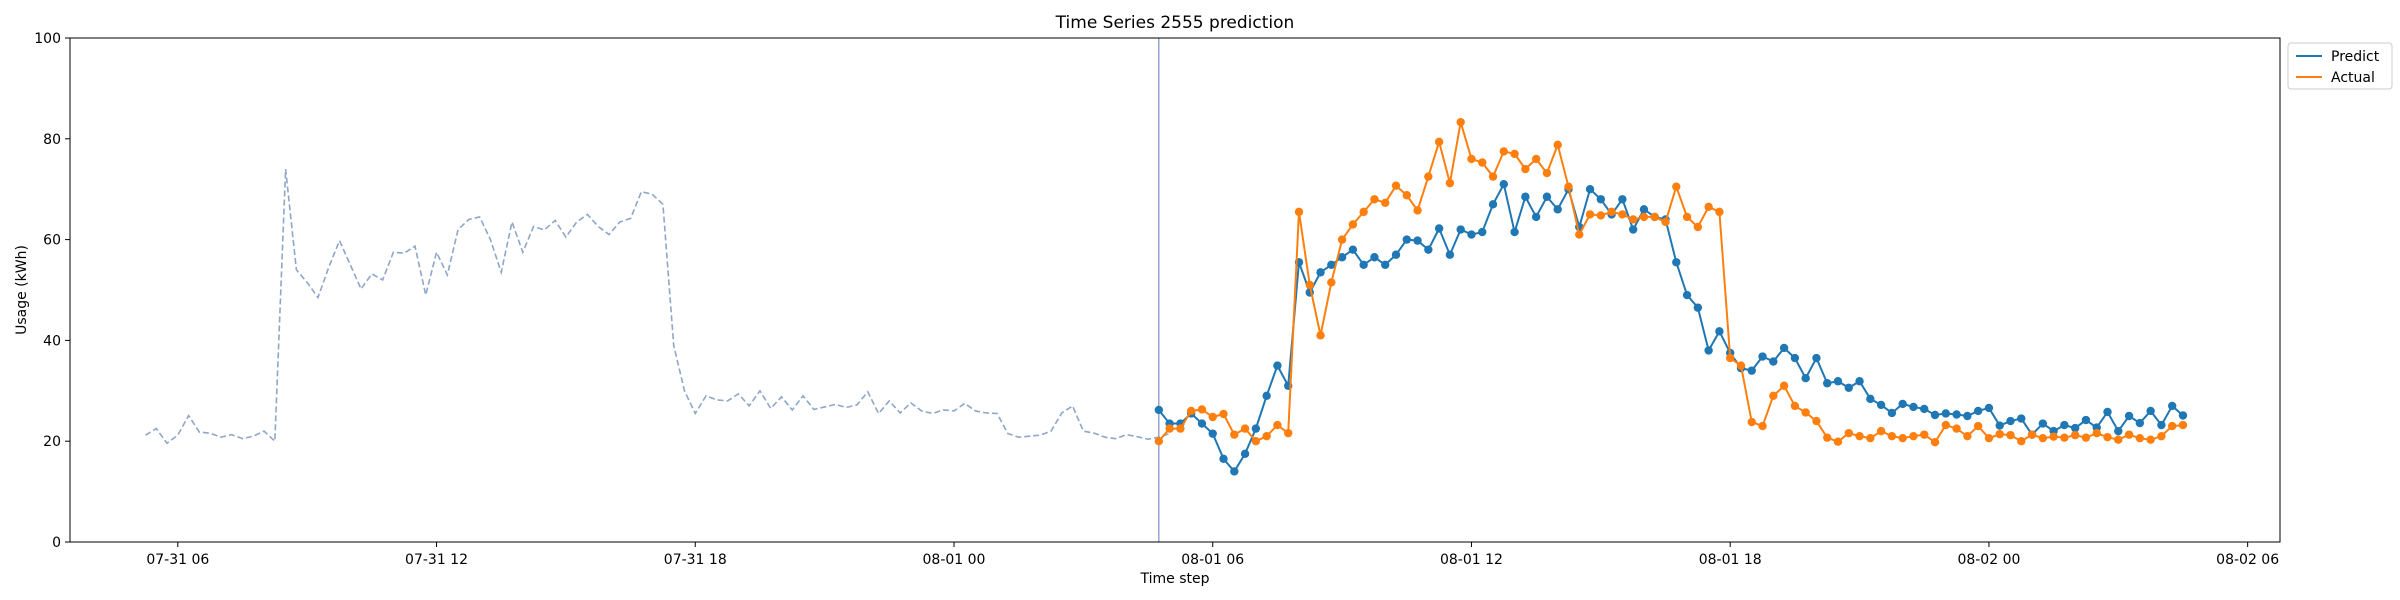 This screenshot has height=600, width=2400. I want to click on y-tick-label: 20, so click(52, 442).